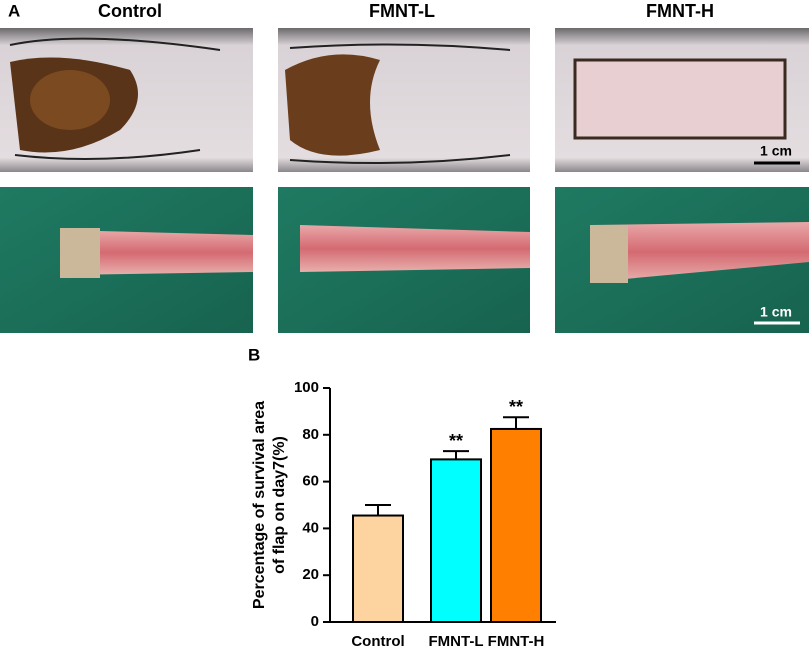 The width and height of the screenshot is (809, 651). Describe the element at coordinates (310, 574) in the screenshot. I see `y-tick-label: 20` at that location.